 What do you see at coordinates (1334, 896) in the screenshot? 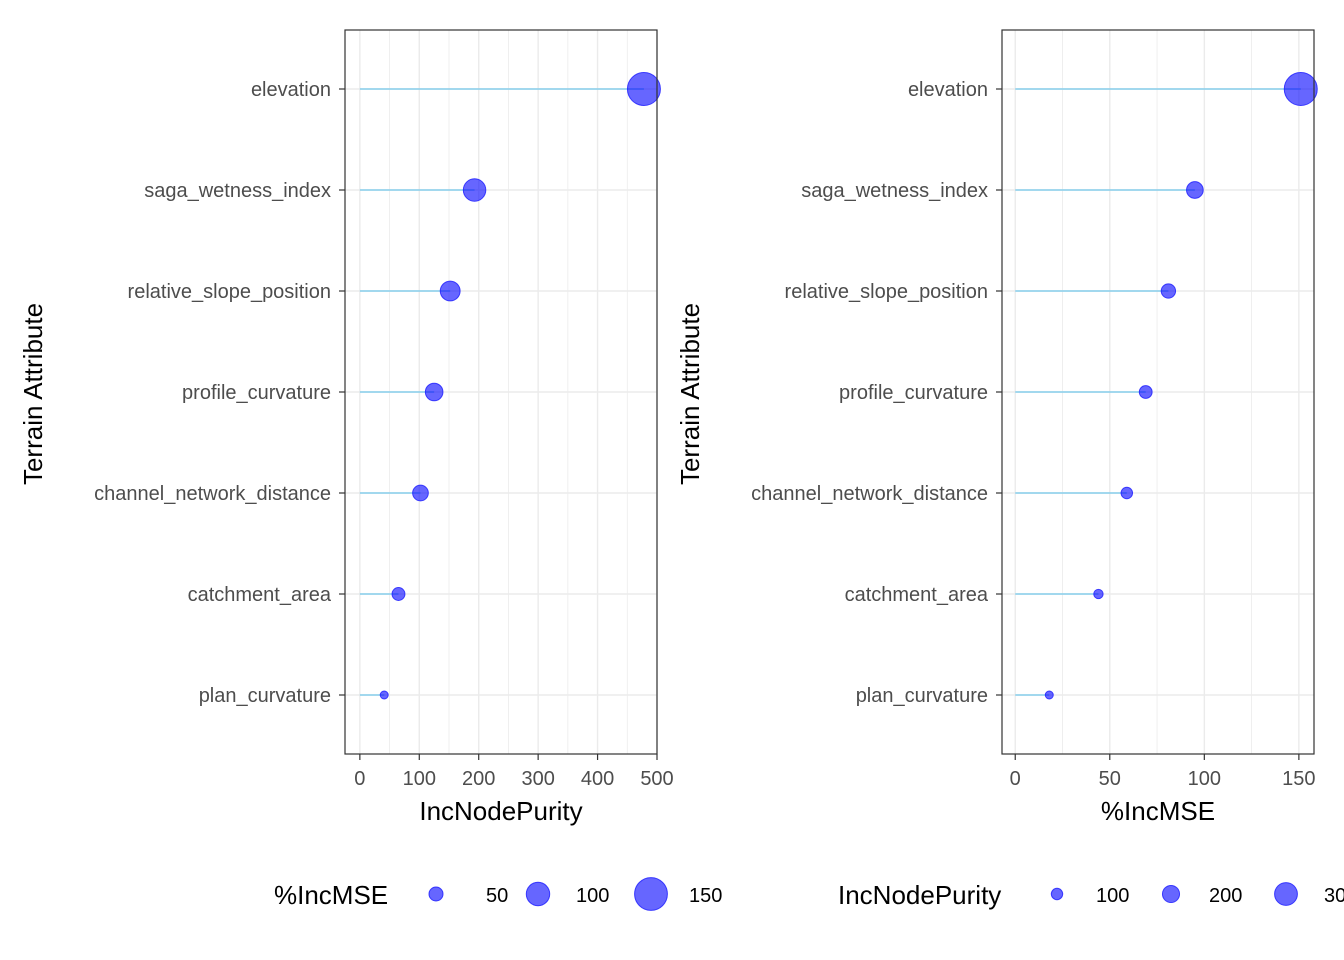
I see `legend-label: 30` at bounding box center [1334, 896].